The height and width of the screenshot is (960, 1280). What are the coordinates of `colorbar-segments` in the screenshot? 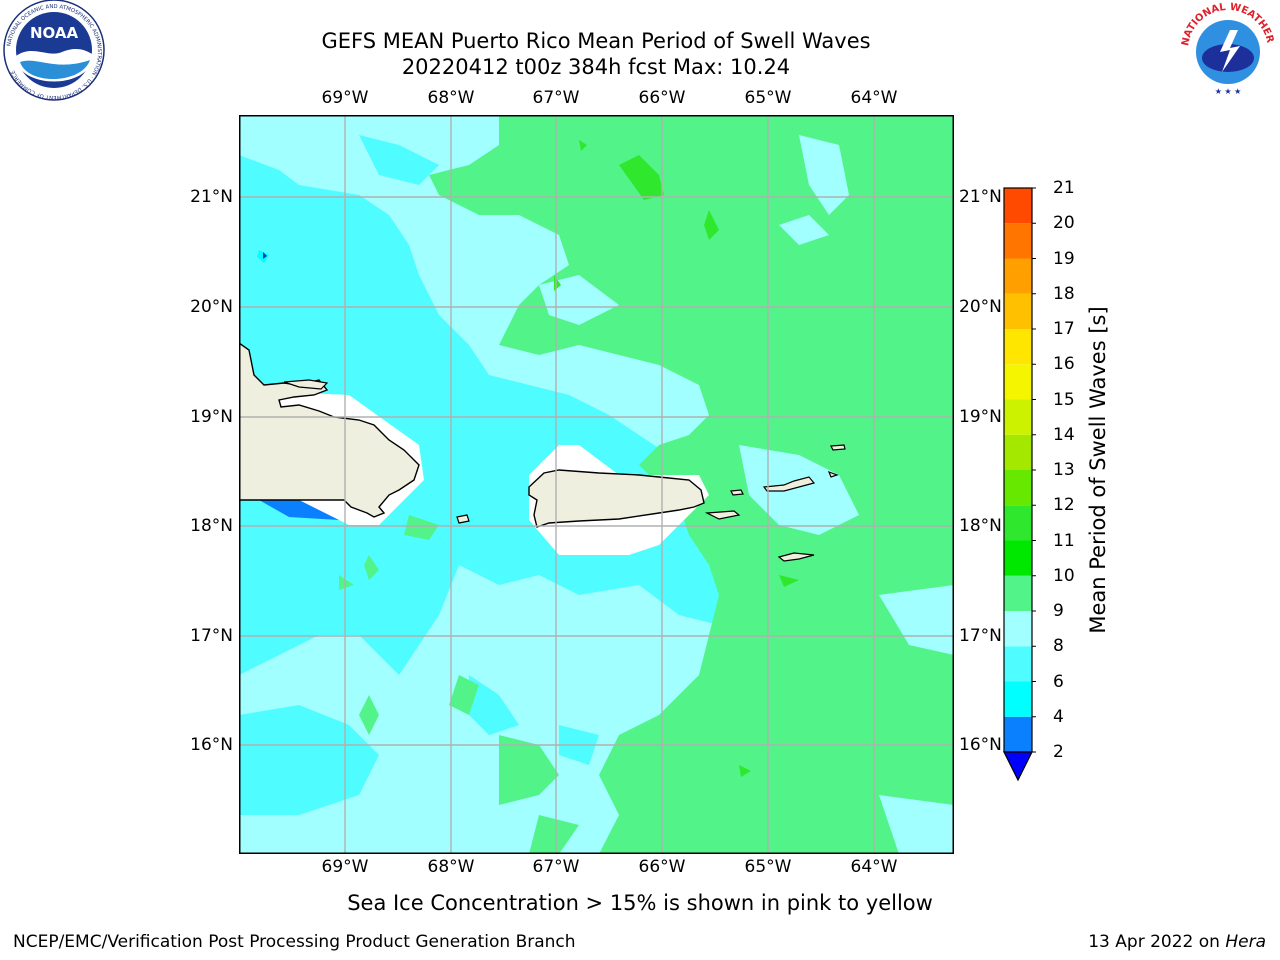 It's located at (1018, 470).